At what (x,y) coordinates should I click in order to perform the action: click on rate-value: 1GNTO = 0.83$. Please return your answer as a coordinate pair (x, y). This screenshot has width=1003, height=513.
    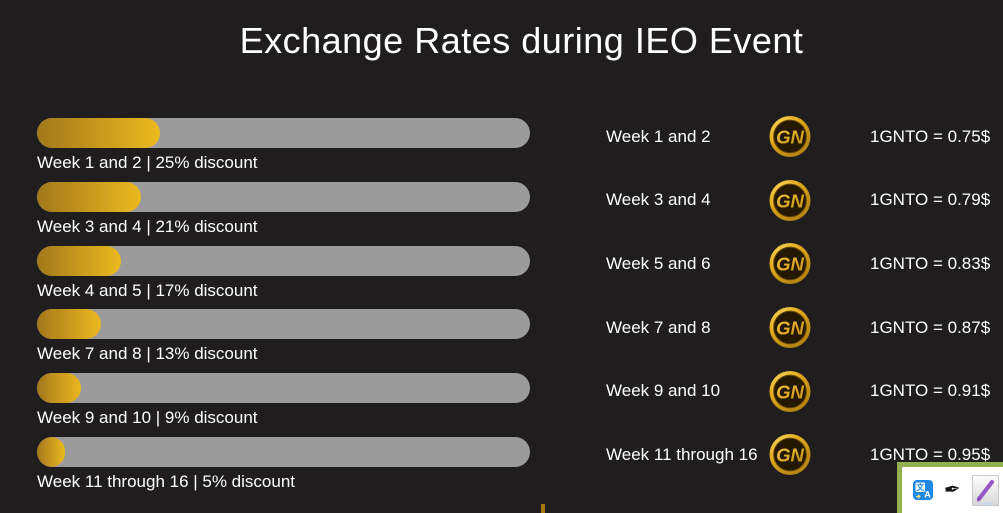
    Looking at the image, I should click on (930, 263).